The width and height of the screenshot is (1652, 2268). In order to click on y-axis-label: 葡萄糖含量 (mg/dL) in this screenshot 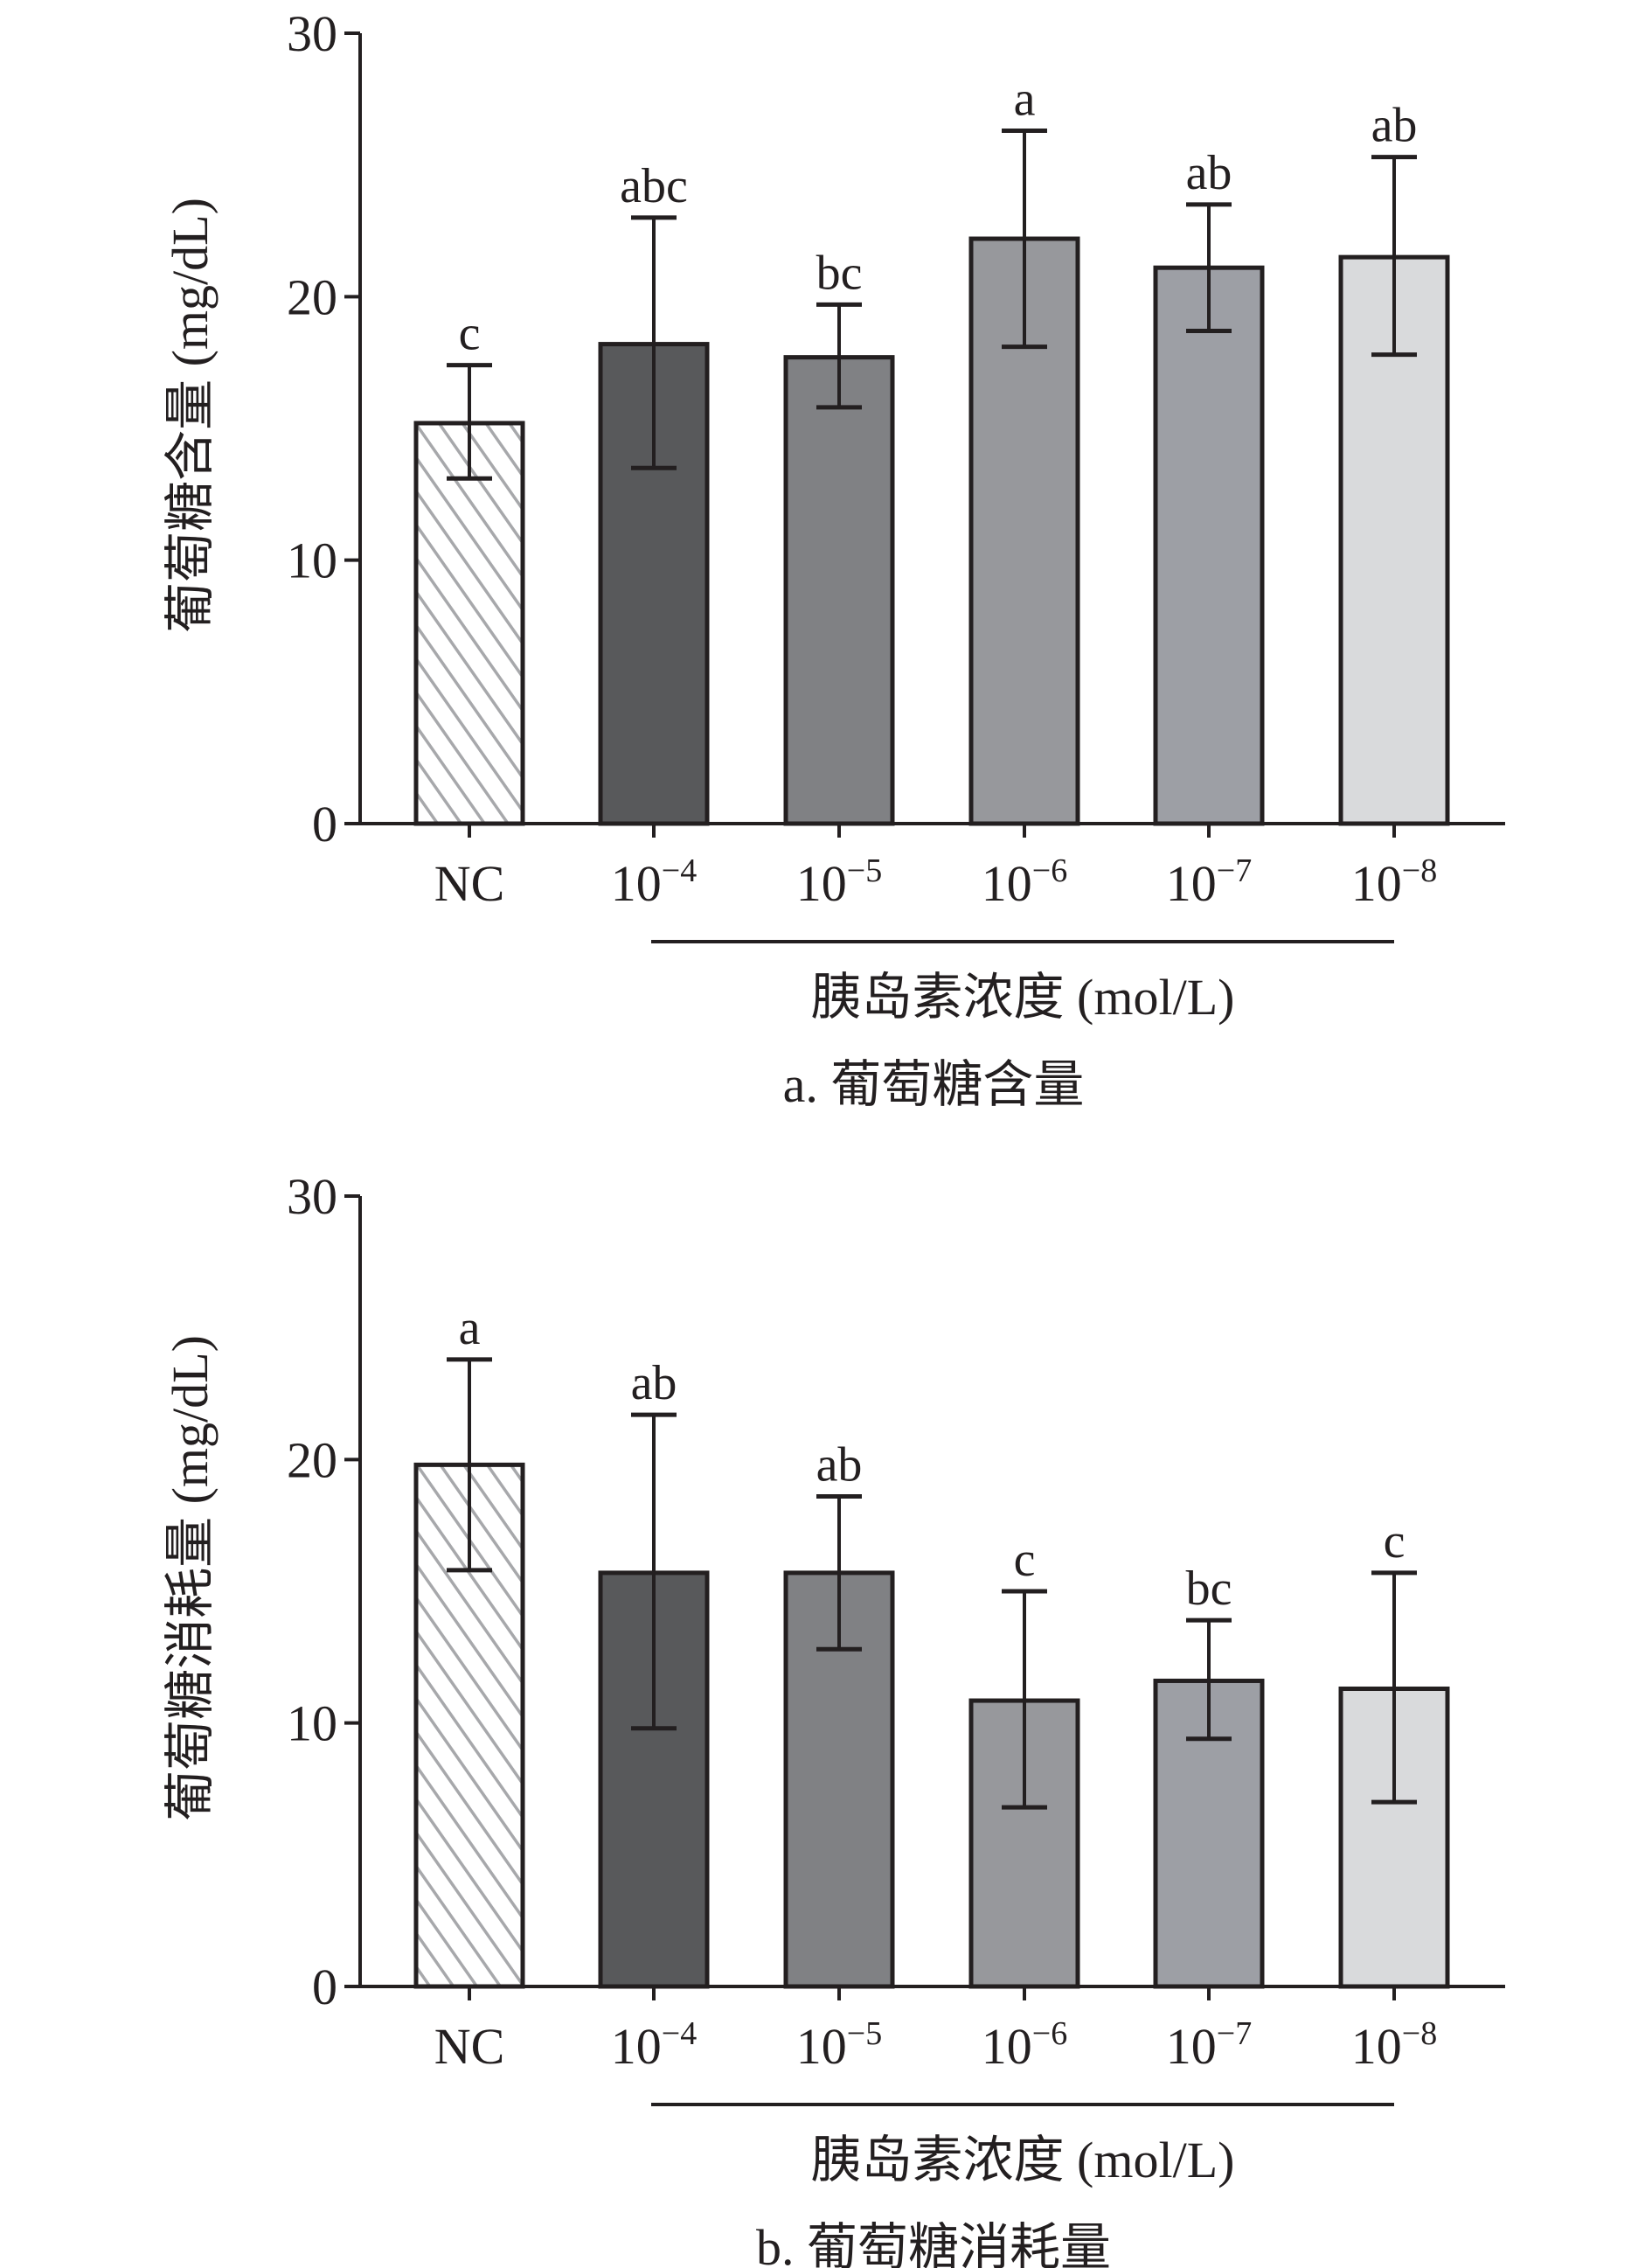, I will do `click(190, 415)`.